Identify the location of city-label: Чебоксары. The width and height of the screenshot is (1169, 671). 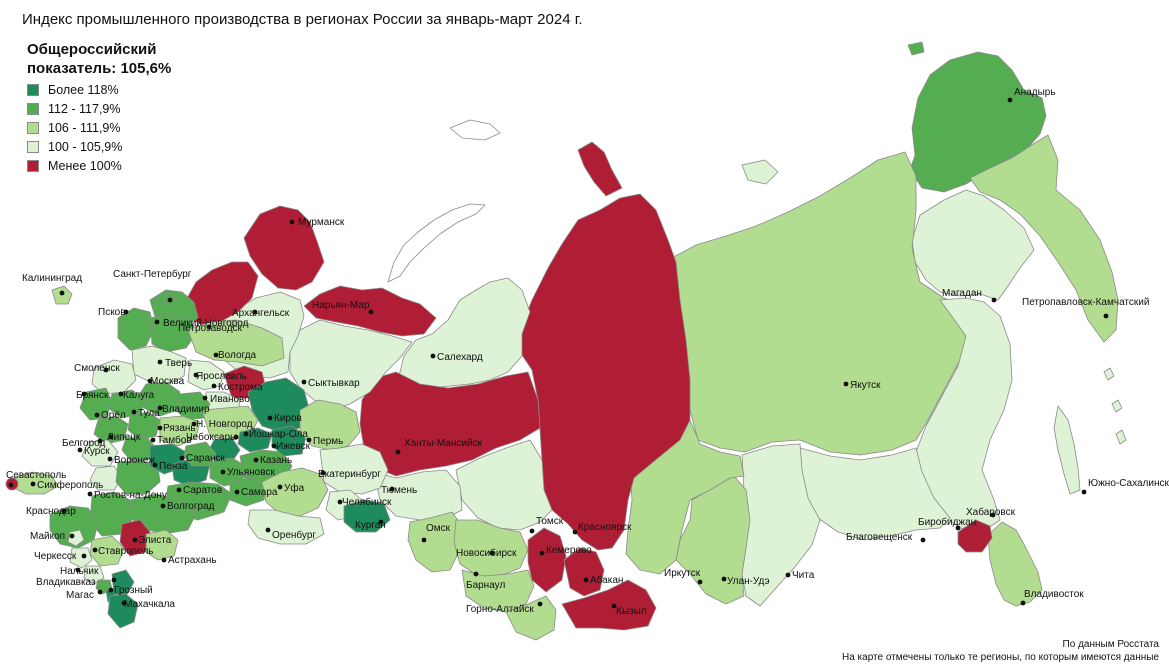
(211, 437).